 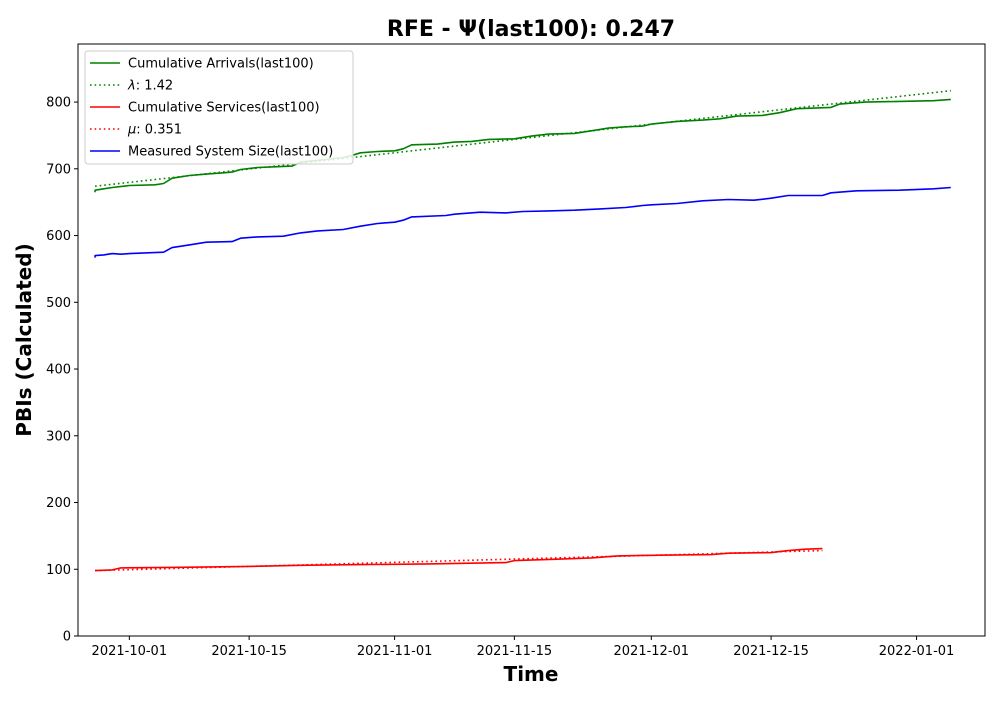 What do you see at coordinates (58, 570) in the screenshot?
I see `y-tick-label-1: 100` at bounding box center [58, 570].